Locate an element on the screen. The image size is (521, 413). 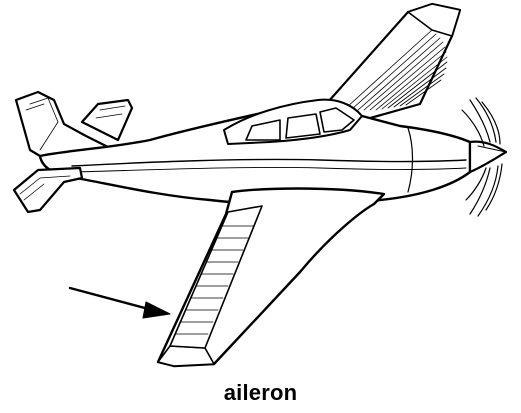
caption-label: aileron is located at coordinates (260, 392).